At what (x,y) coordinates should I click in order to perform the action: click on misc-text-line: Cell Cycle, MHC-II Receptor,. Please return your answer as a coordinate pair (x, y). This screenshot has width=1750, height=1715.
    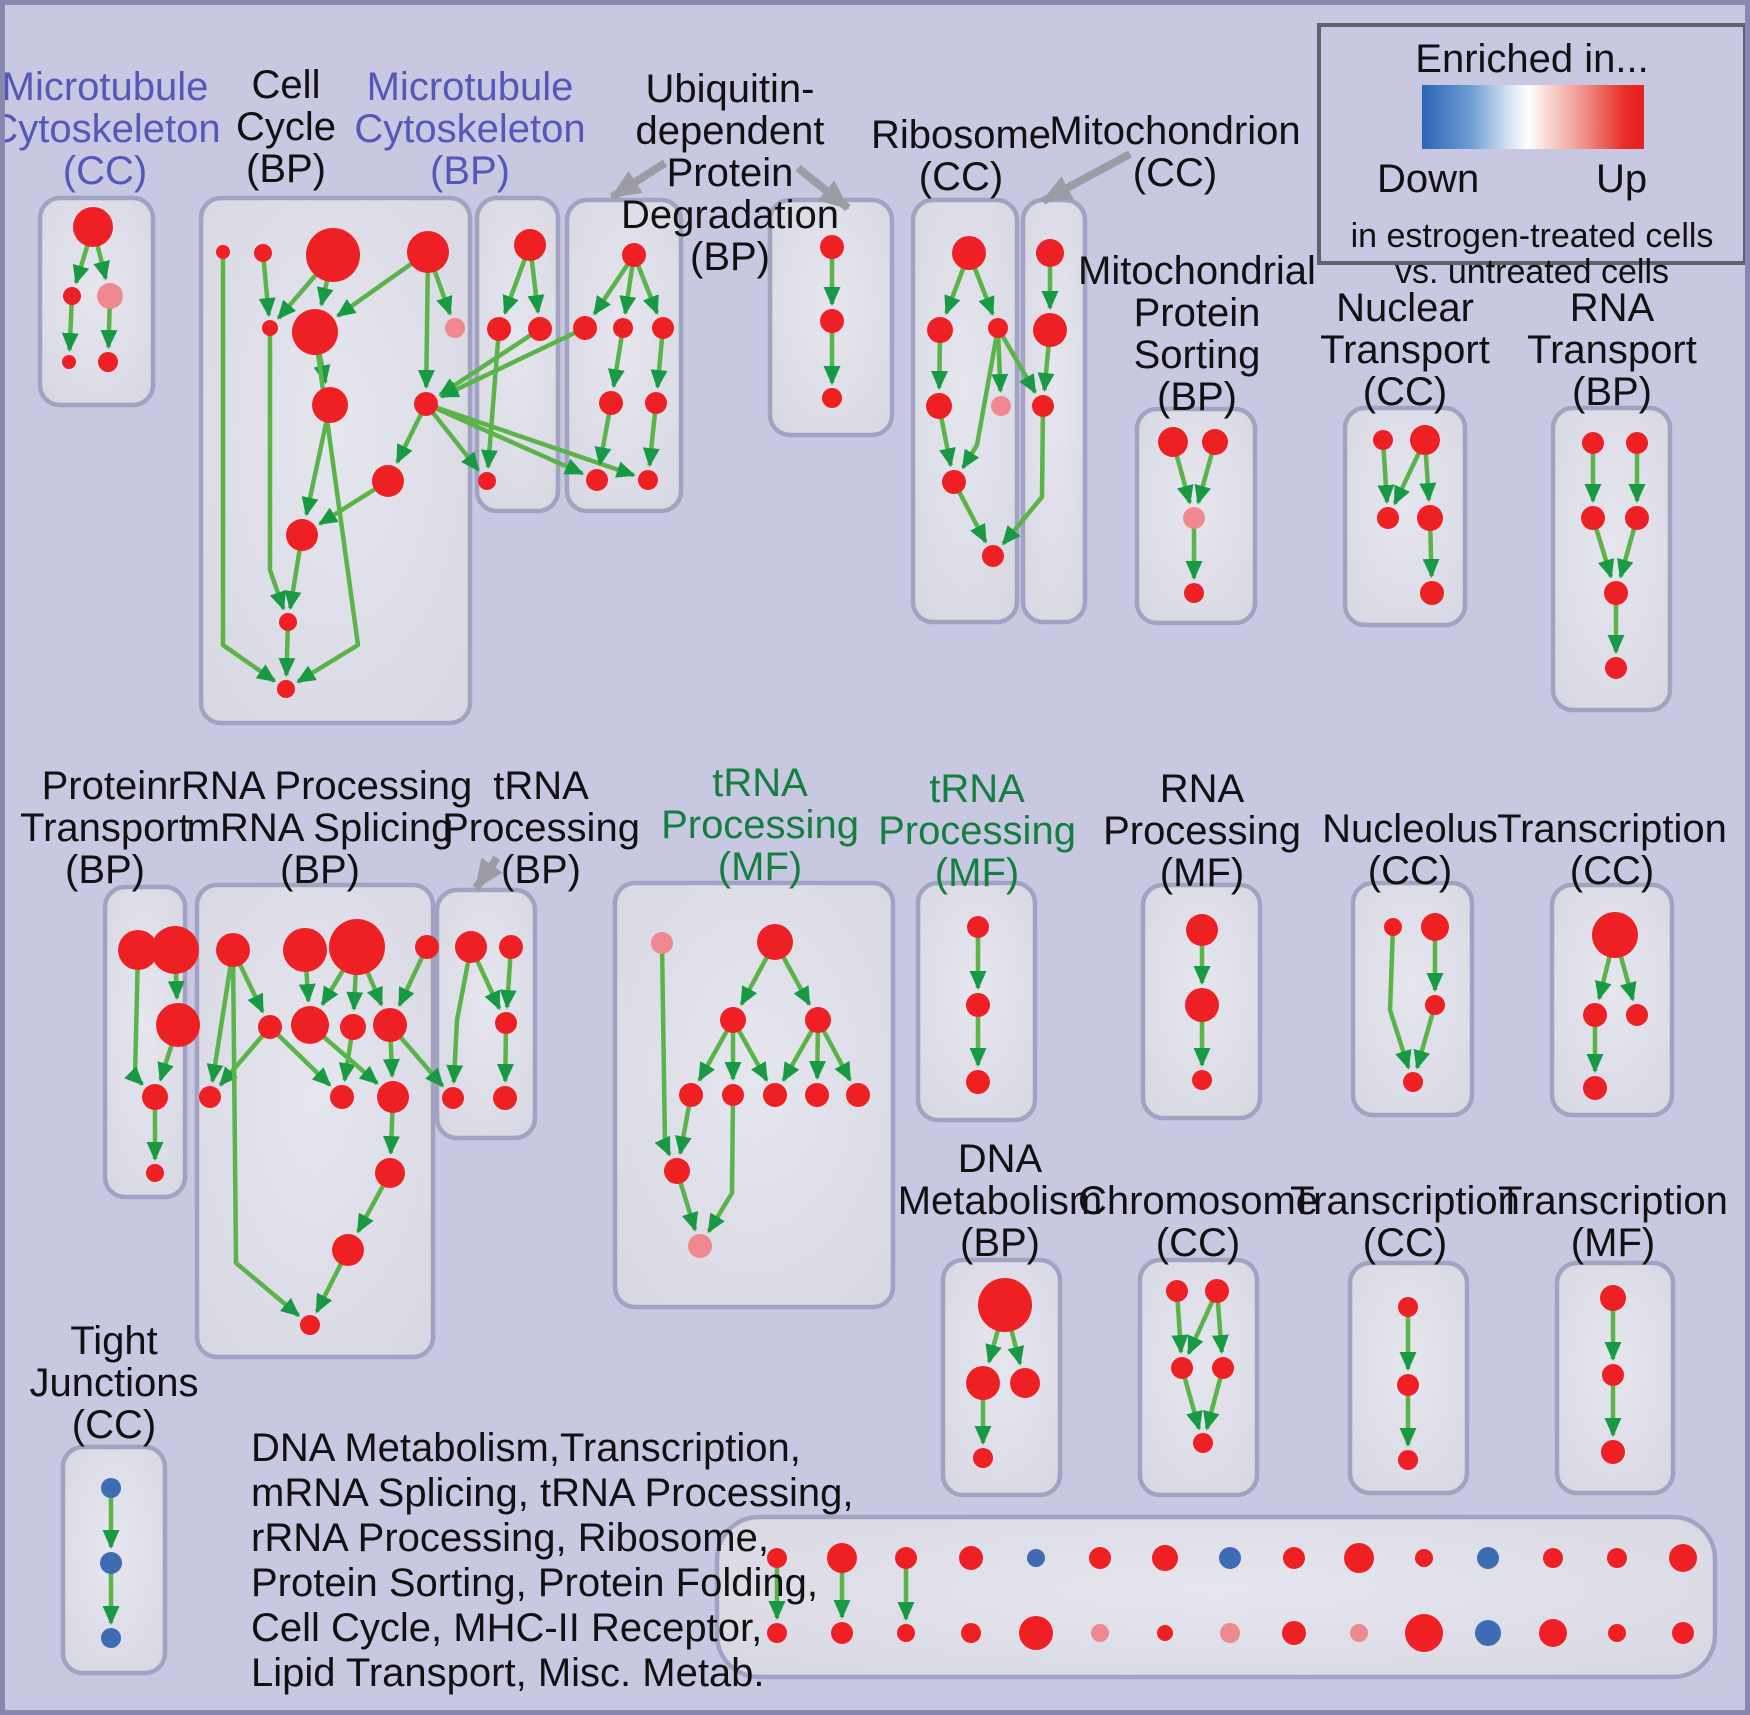
    Looking at the image, I should click on (507, 1628).